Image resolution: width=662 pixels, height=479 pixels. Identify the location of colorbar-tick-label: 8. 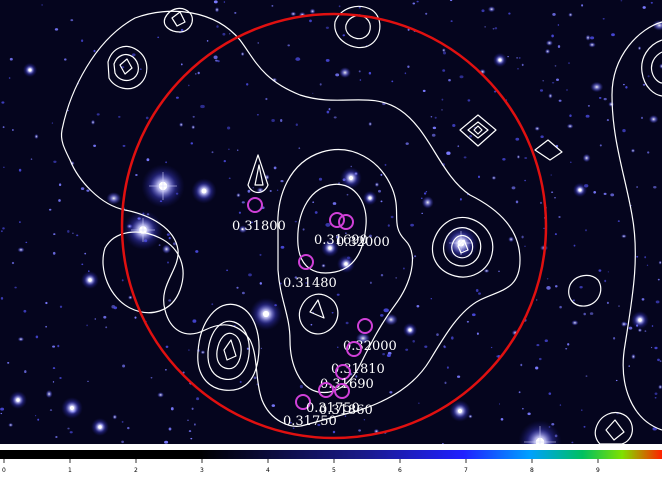
(532, 470).